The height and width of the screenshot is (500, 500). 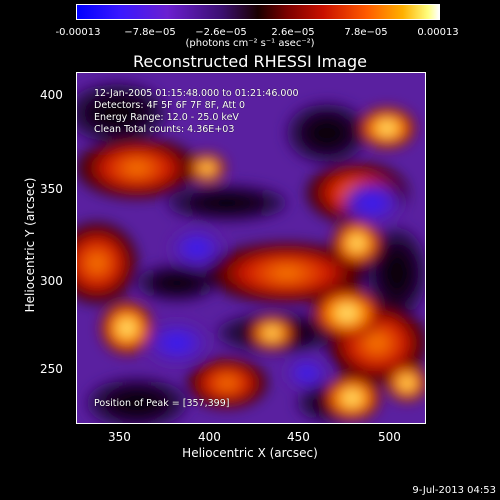 I want to click on annotation-energy: Energy Range: 12.0 - 25.0 keV, so click(x=166, y=117).